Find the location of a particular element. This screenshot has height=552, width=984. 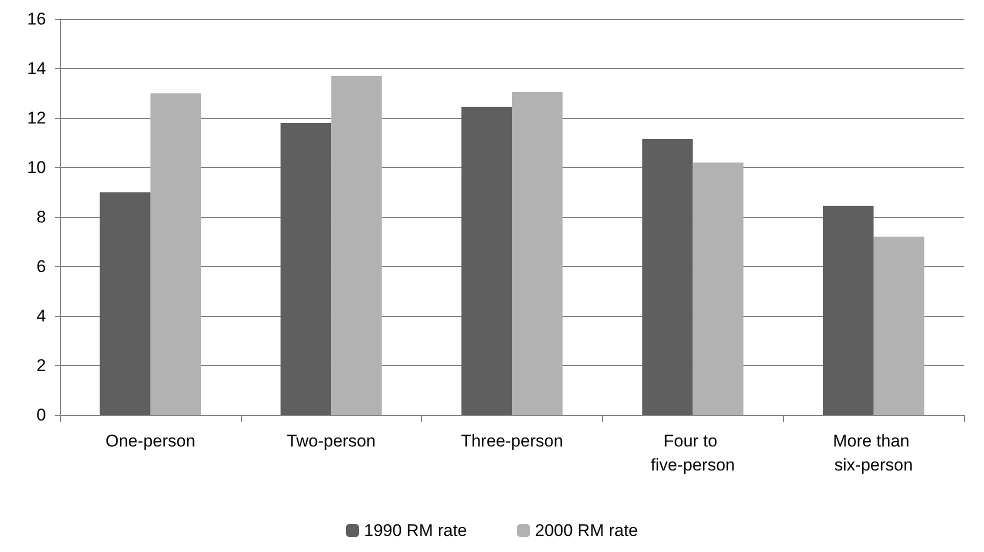

y-tick-label: 6 is located at coordinates (41, 266).